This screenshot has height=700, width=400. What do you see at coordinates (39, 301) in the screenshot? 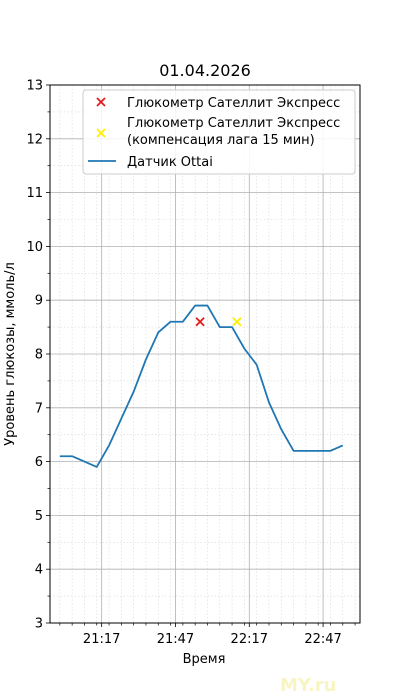
I see `y-tick-label: 9` at bounding box center [39, 301].